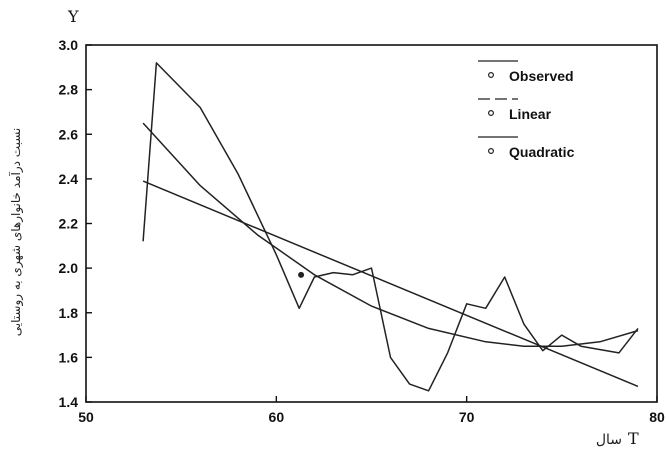  What do you see at coordinates (69, 179) in the screenshot?
I see `y-tick-label: 2.4` at bounding box center [69, 179].